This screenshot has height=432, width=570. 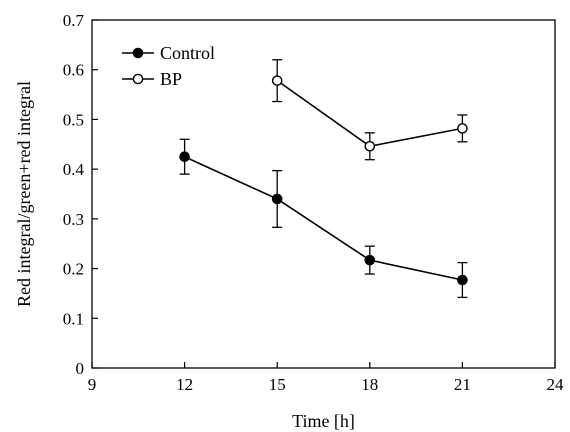 What do you see at coordinates (73, 70) in the screenshot?
I see `y-tick-label: 0.6` at bounding box center [73, 70].